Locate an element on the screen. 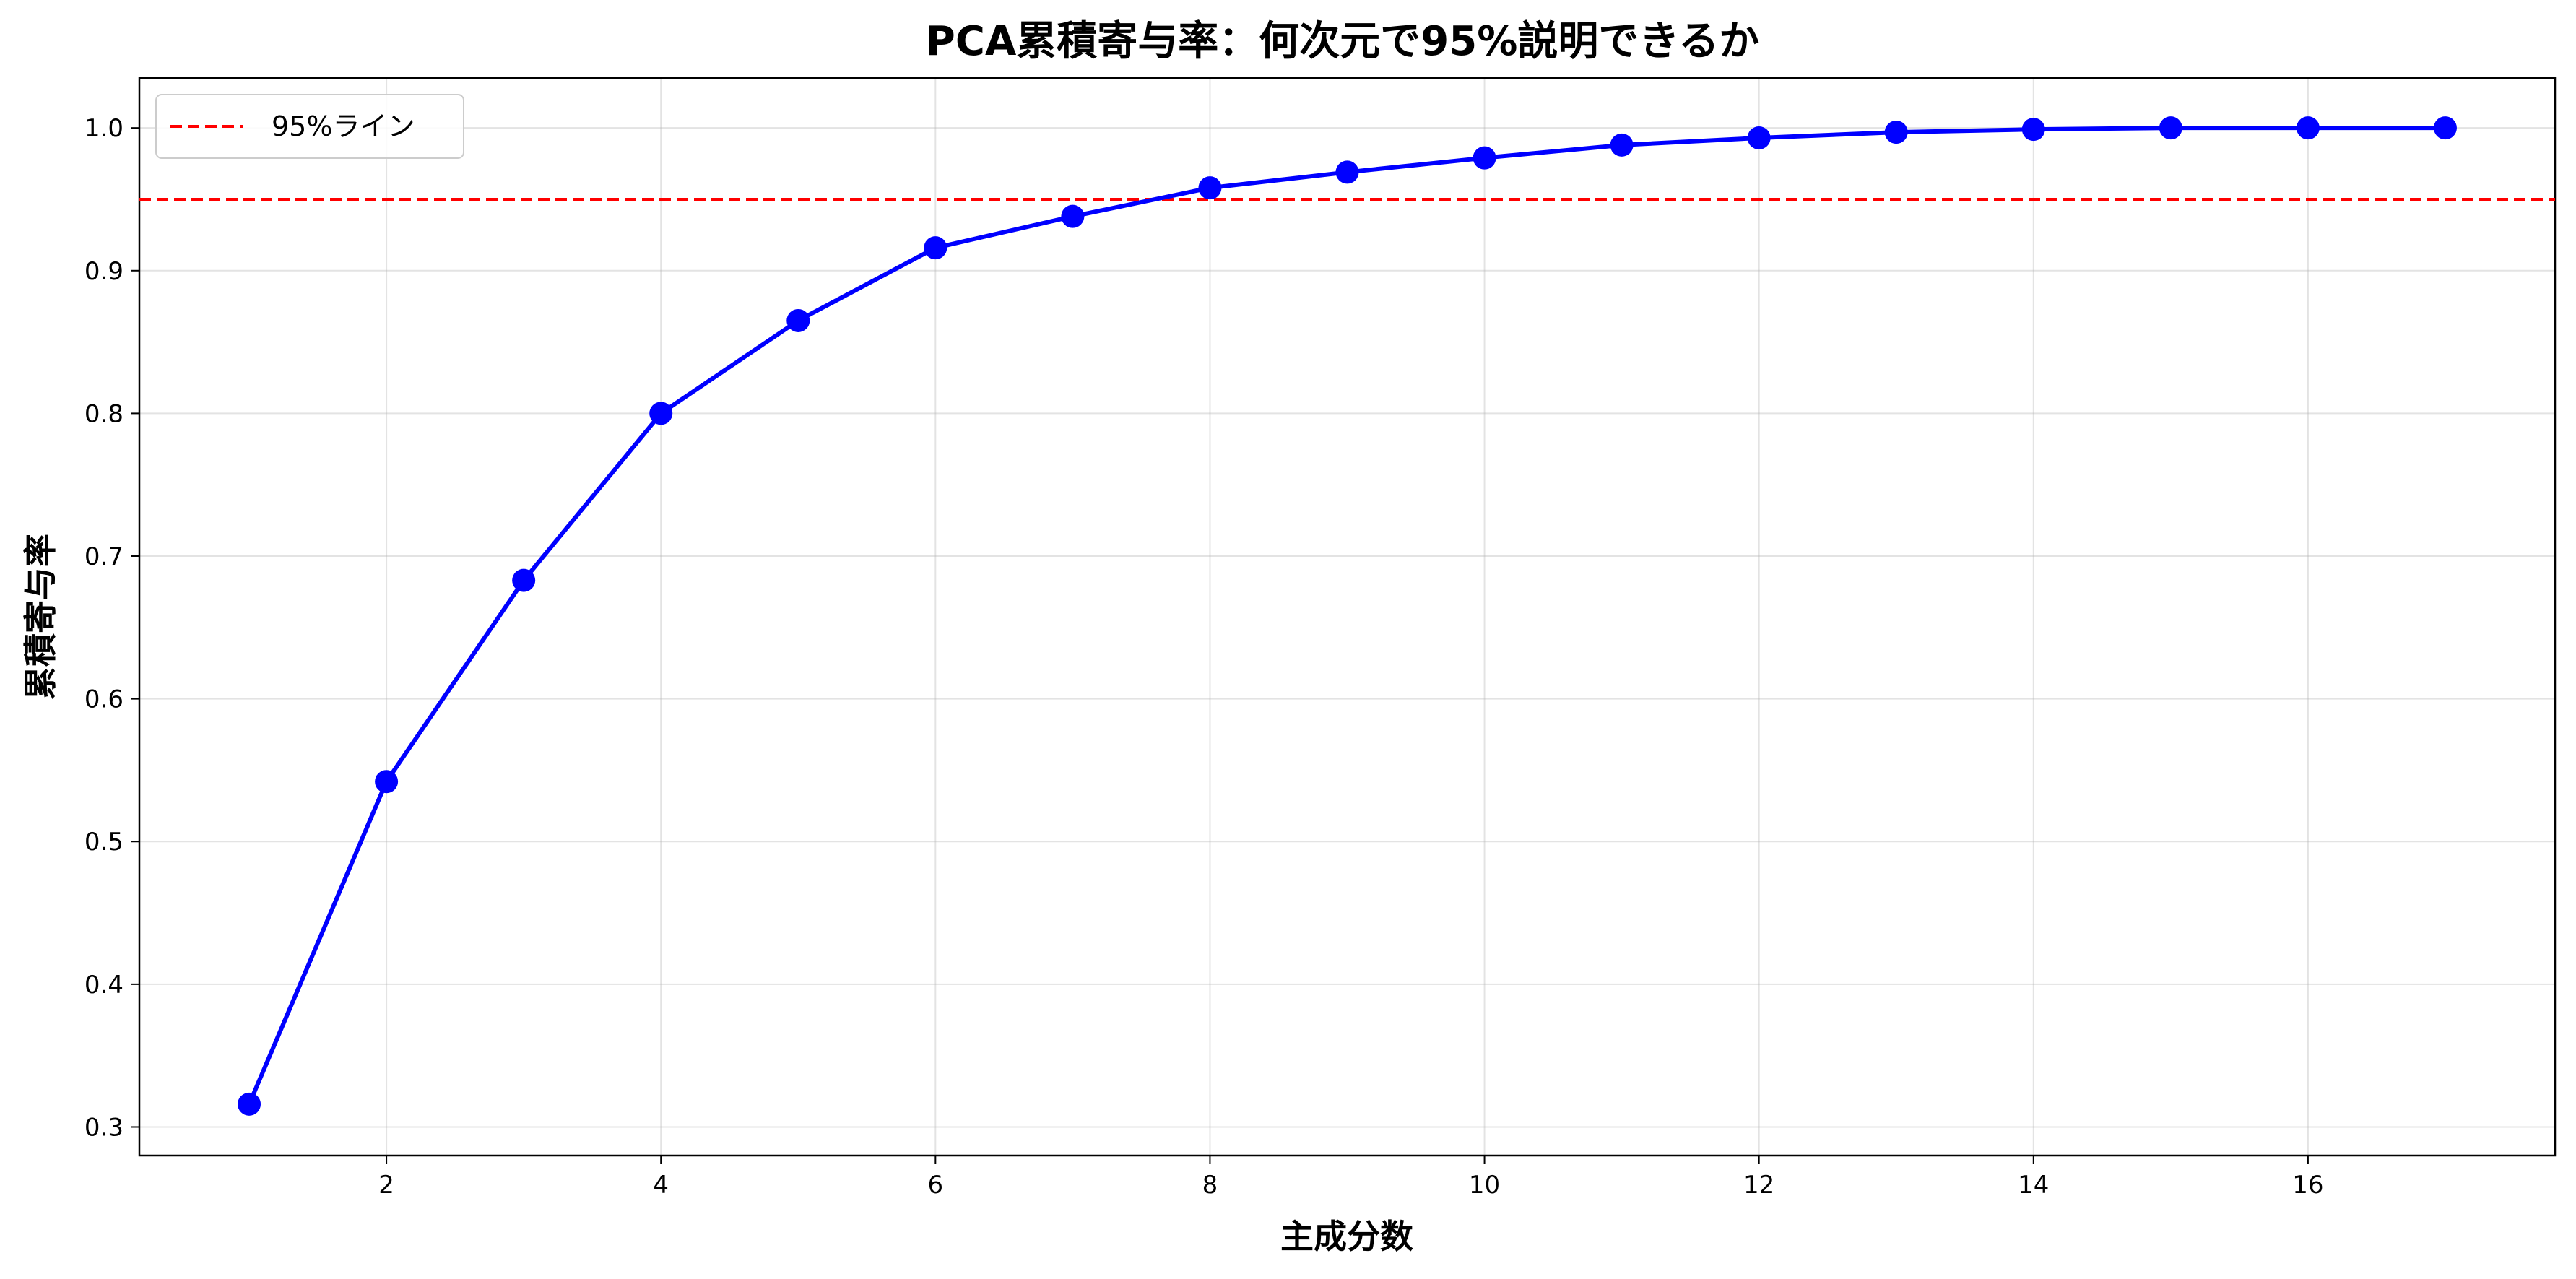  chart-title: PCA累積寄与率：何次元で95%説明できるか is located at coordinates (1342, 41).